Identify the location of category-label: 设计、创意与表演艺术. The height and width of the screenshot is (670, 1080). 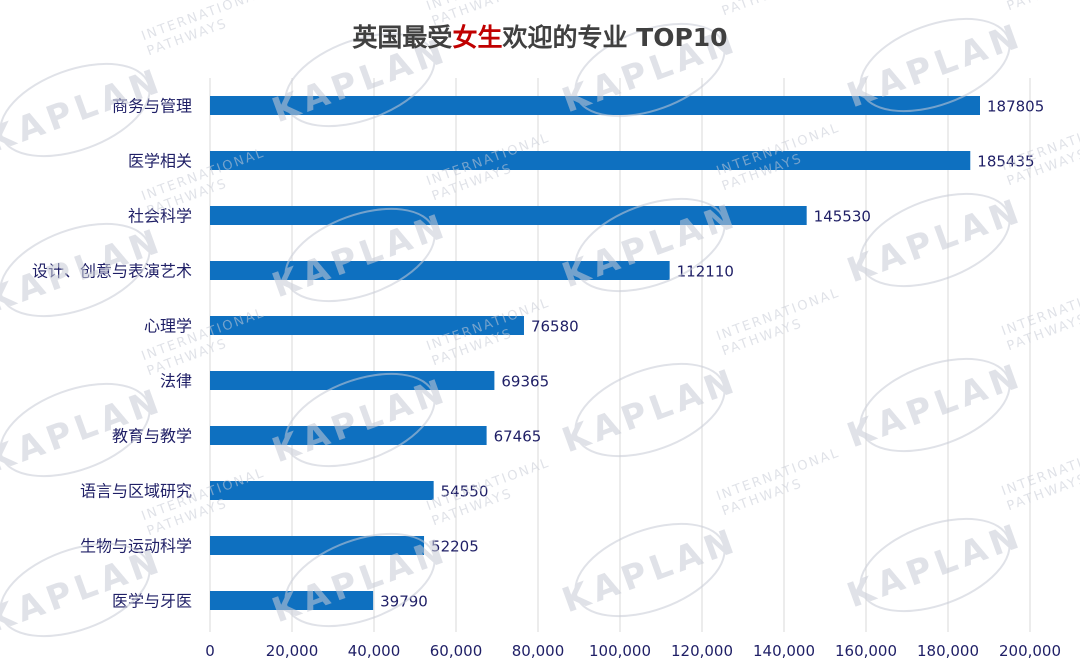
(112, 271).